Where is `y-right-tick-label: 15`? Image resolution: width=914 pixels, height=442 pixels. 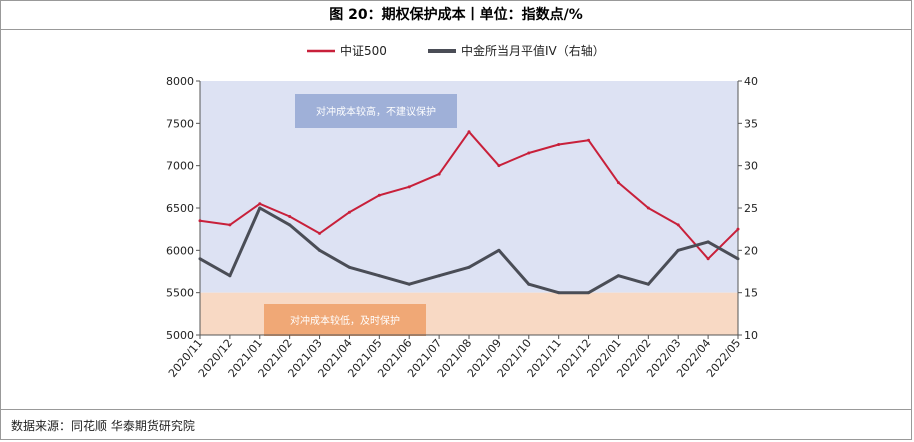
y-right-tick-label: 15 is located at coordinates (751, 293).